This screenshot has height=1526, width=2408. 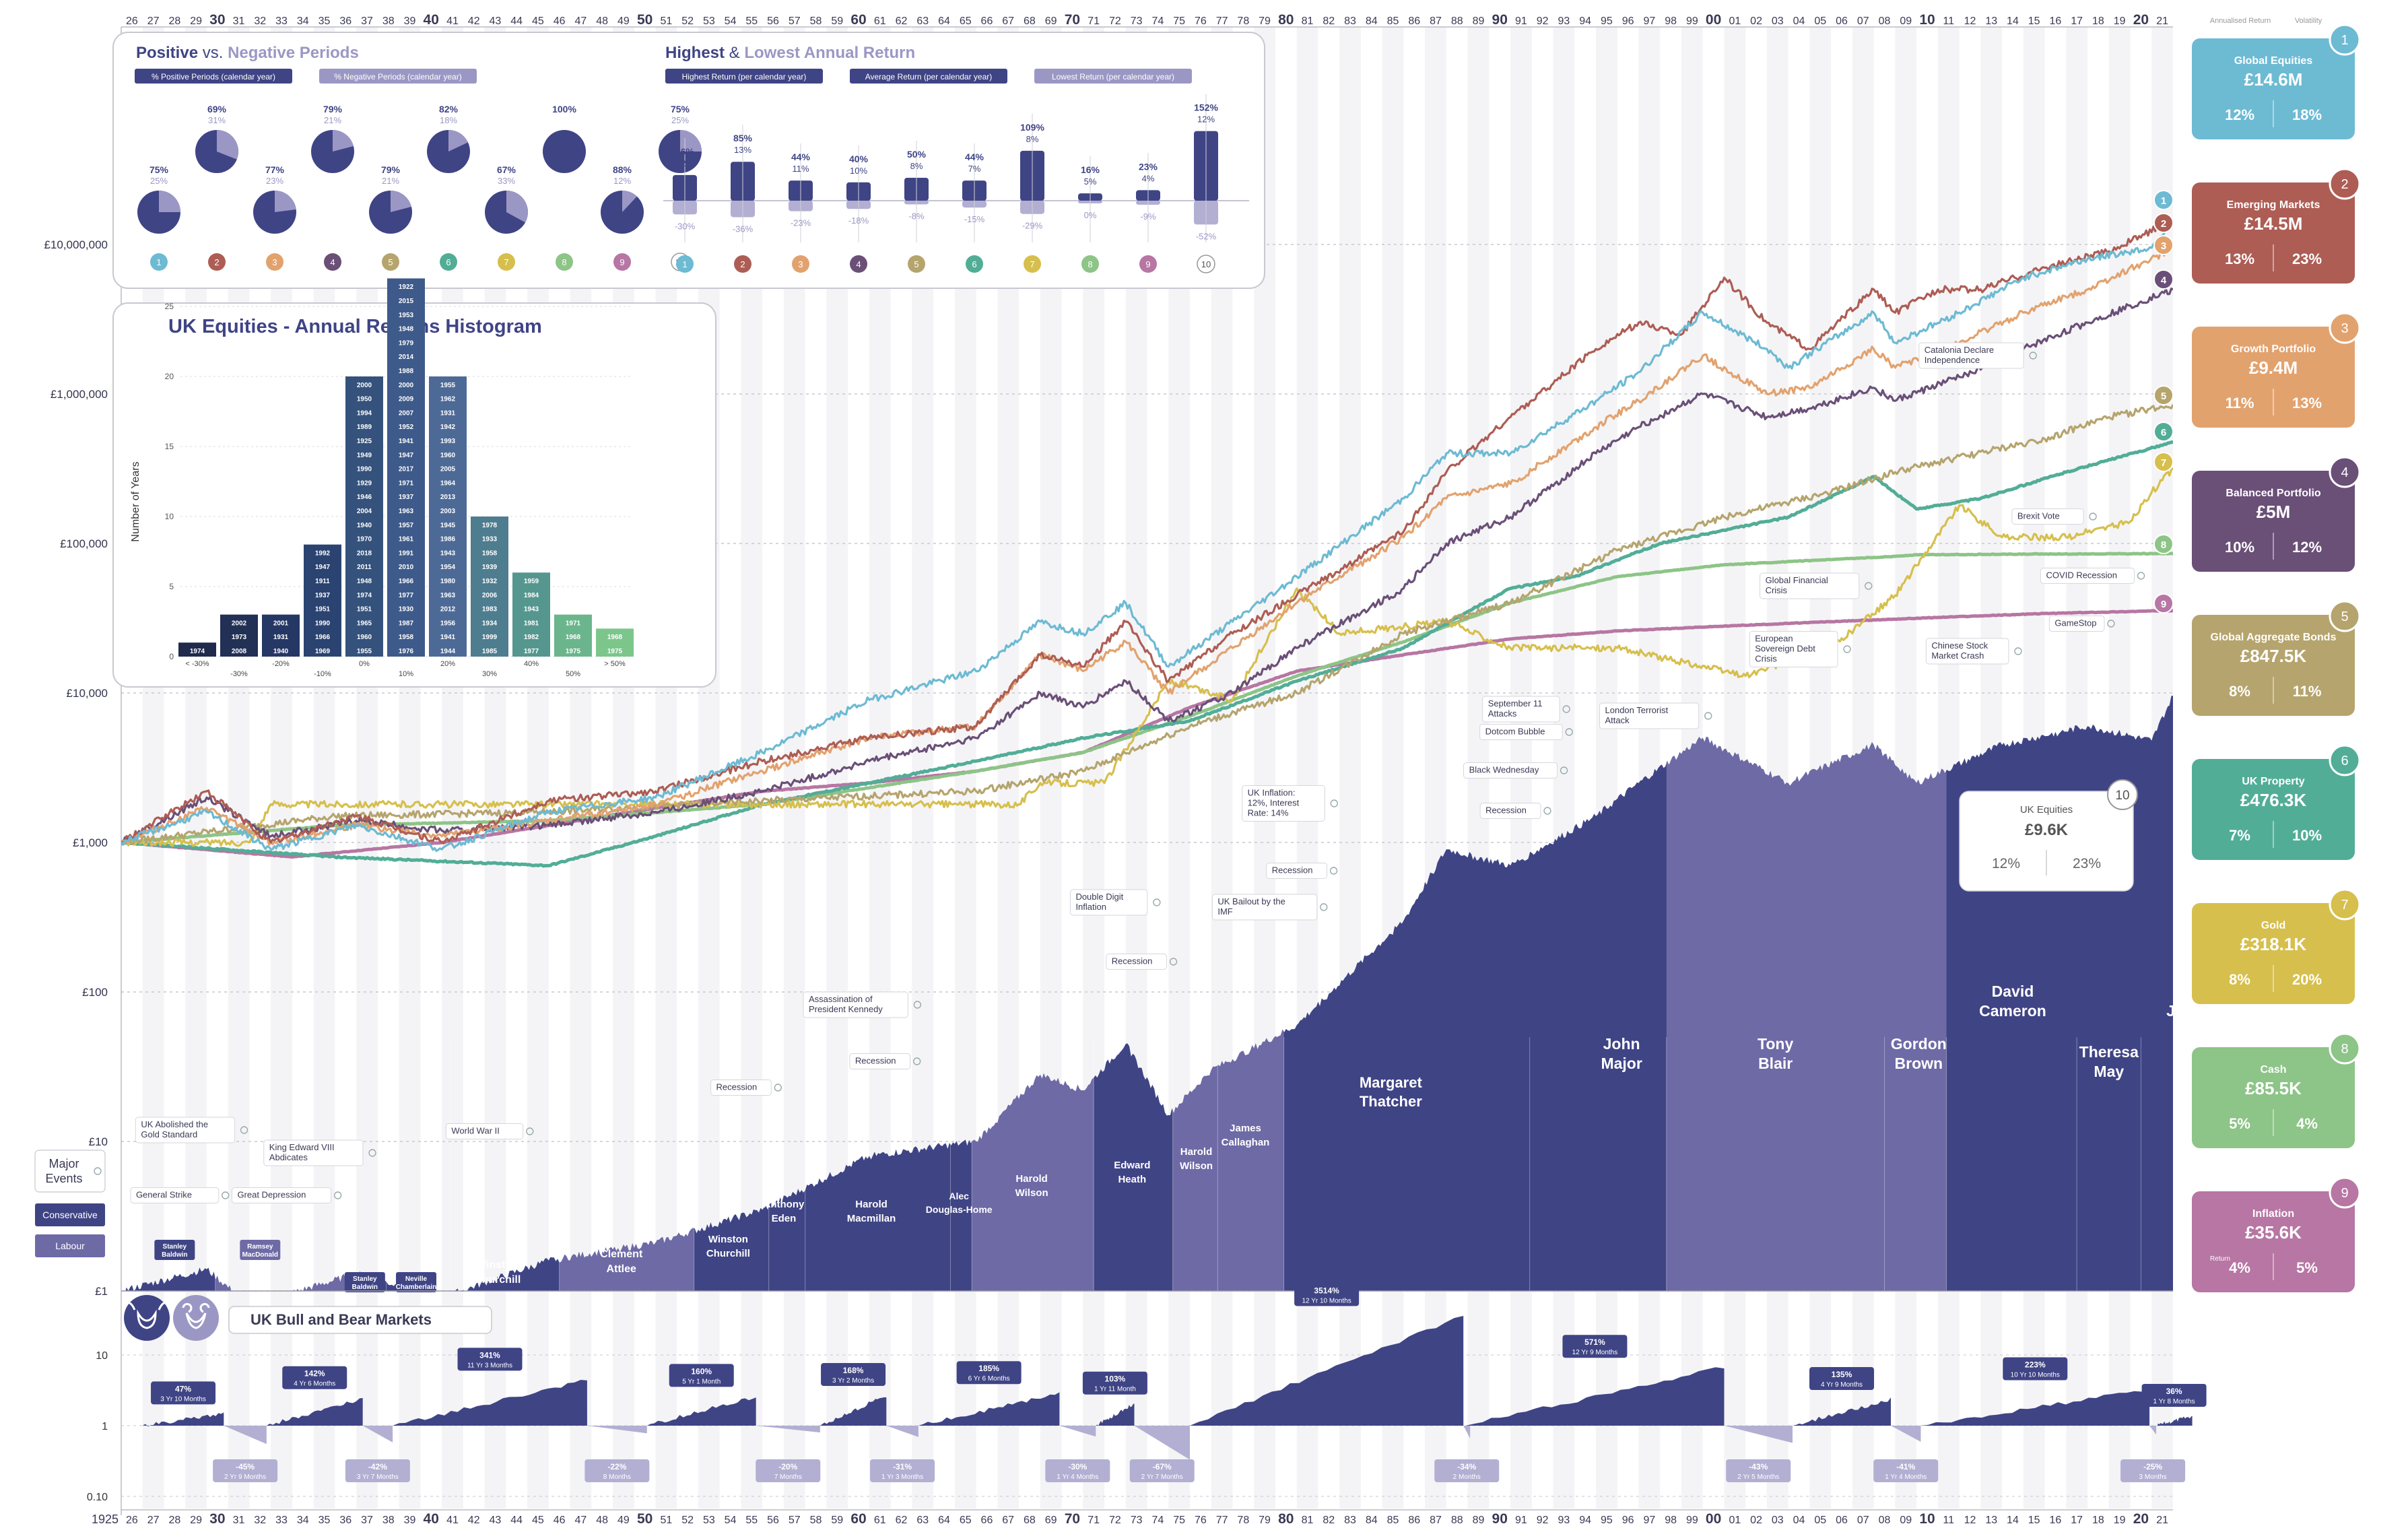 I want to click on legend-header-ann: Annualised Return, so click(x=2240, y=21).